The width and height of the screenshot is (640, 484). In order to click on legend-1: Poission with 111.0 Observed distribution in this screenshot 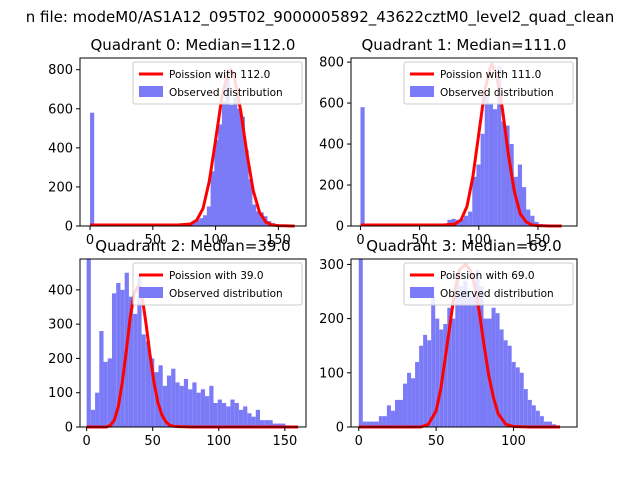, I will do `click(488, 83)`.